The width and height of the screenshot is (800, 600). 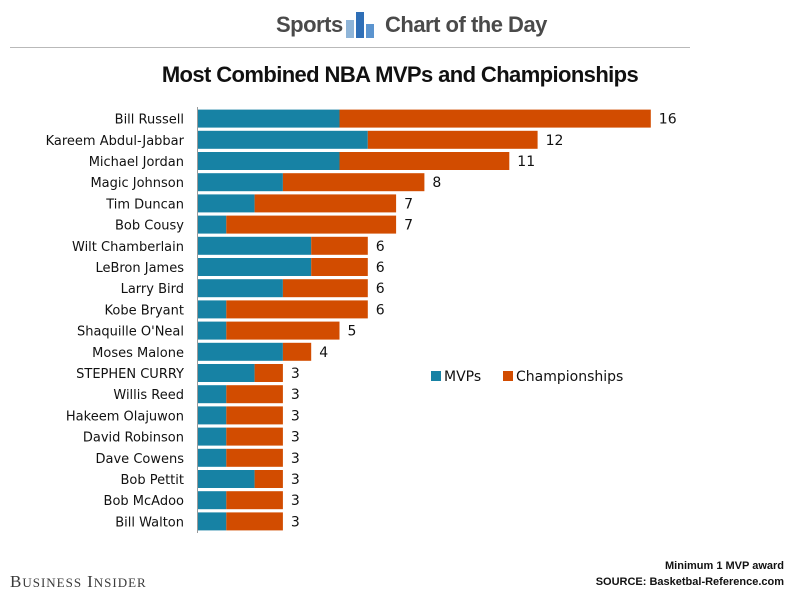 I want to click on player-label: Bob Cousy, so click(x=149, y=226).